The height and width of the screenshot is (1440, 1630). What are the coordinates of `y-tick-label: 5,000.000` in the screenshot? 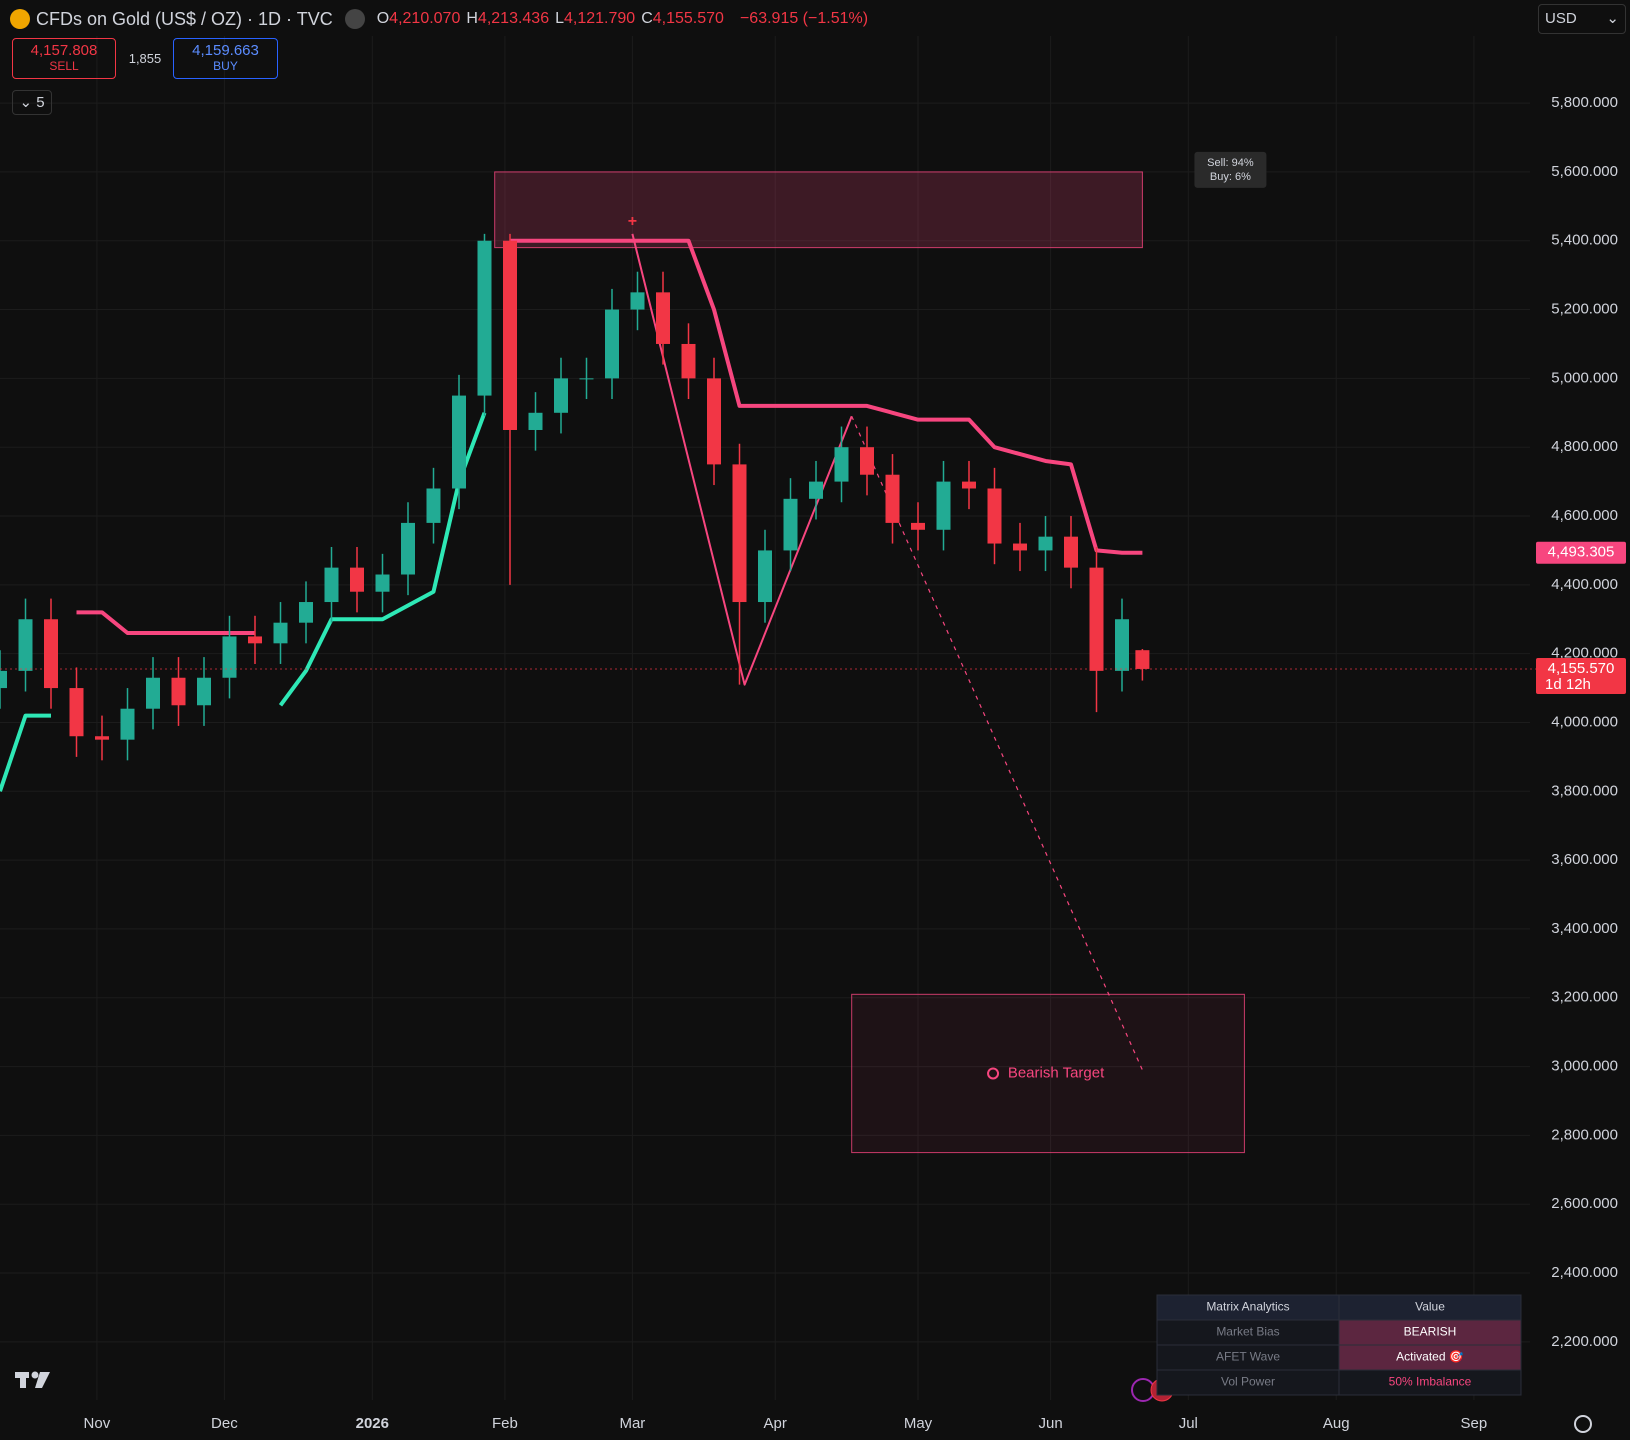 It's located at (1584, 377).